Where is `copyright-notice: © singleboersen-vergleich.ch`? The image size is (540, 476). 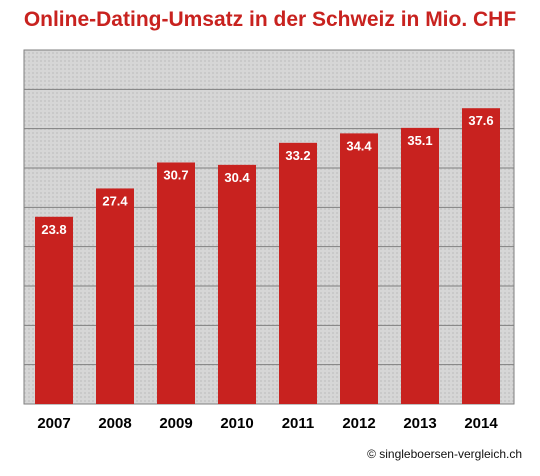 copyright-notice: © singleboersen-vergleich.ch is located at coordinates (444, 454).